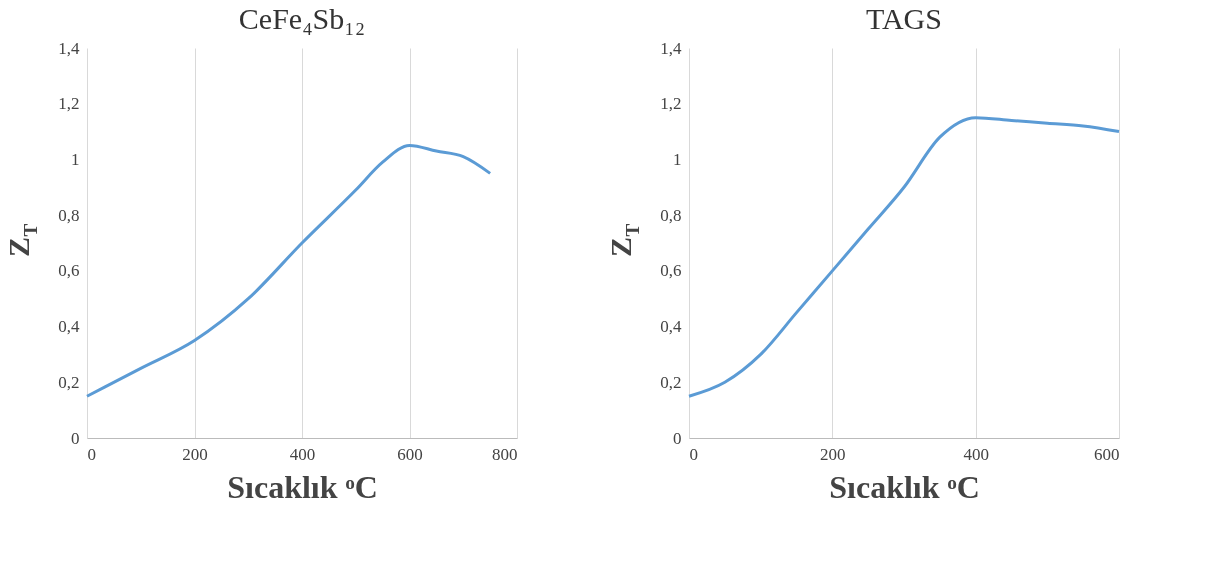 This screenshot has width=1231, height=580. What do you see at coordinates (505, 454) in the screenshot?
I see `x-tick-label: 800` at bounding box center [505, 454].